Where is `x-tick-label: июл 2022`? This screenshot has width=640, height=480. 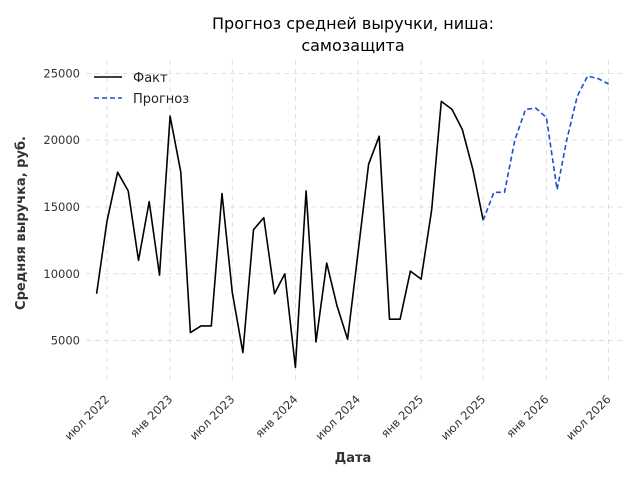
x-tick-label: июл 2022 is located at coordinates (87, 417).